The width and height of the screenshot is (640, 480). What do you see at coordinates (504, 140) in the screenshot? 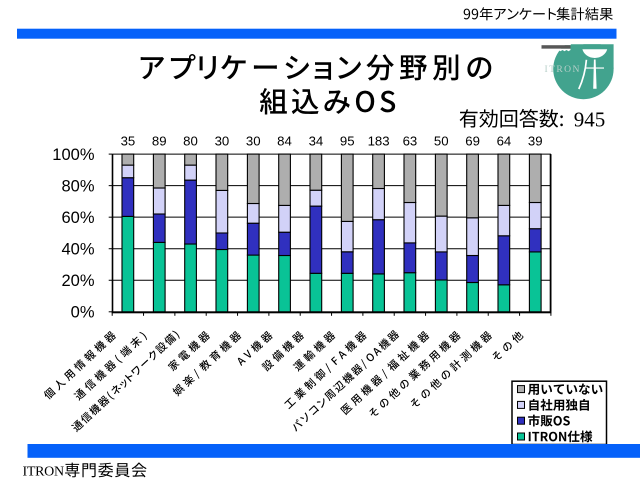
I see `svg-text: 64` at bounding box center [504, 140].